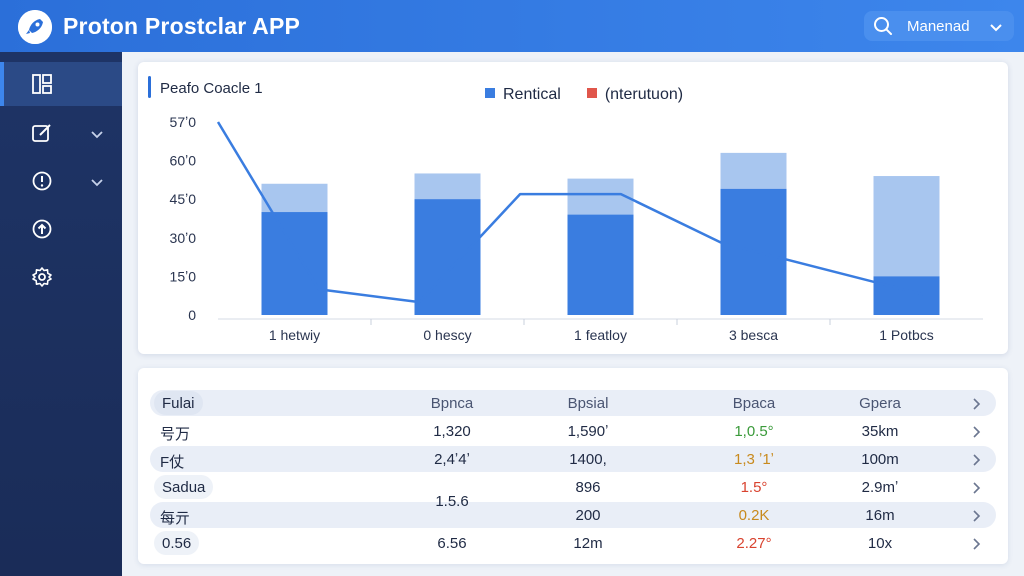 The height and width of the screenshot is (576, 1024). Describe the element at coordinates (880, 403) in the screenshot. I see `column-header: Gpera` at that location.